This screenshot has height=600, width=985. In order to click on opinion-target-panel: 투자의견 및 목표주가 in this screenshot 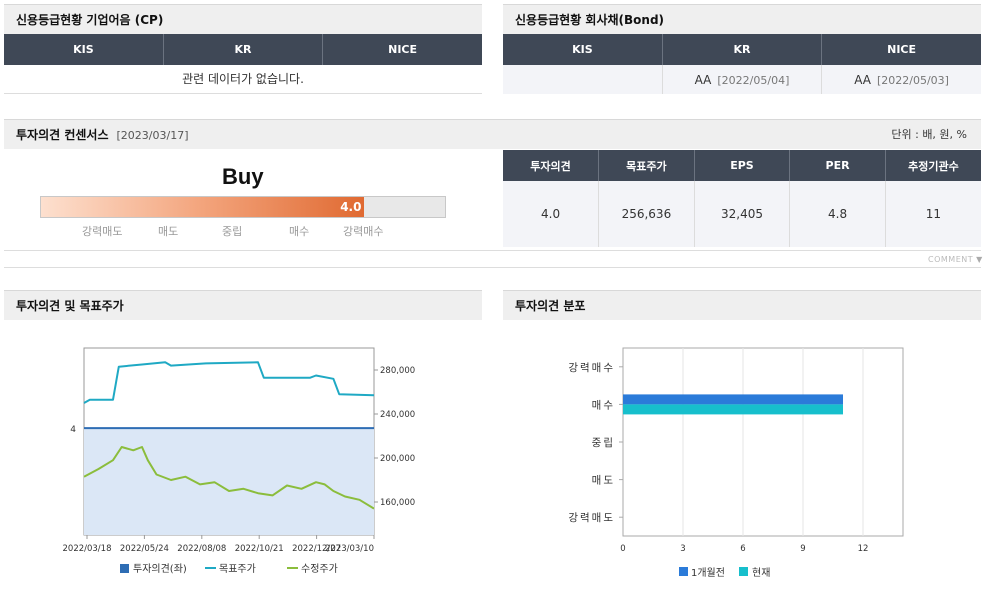, I will do `click(243, 305)`.